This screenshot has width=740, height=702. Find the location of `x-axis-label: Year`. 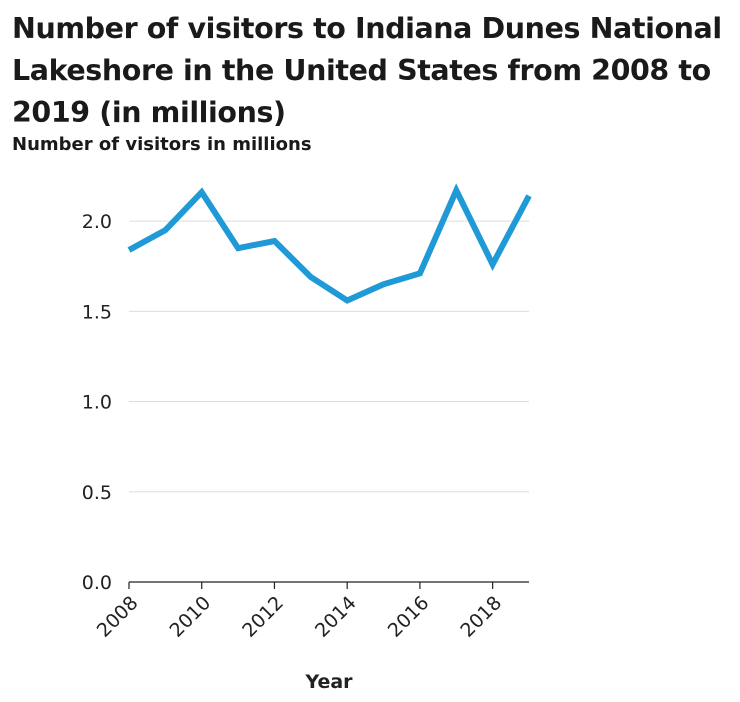

x-axis-label: Year is located at coordinates (328, 682).